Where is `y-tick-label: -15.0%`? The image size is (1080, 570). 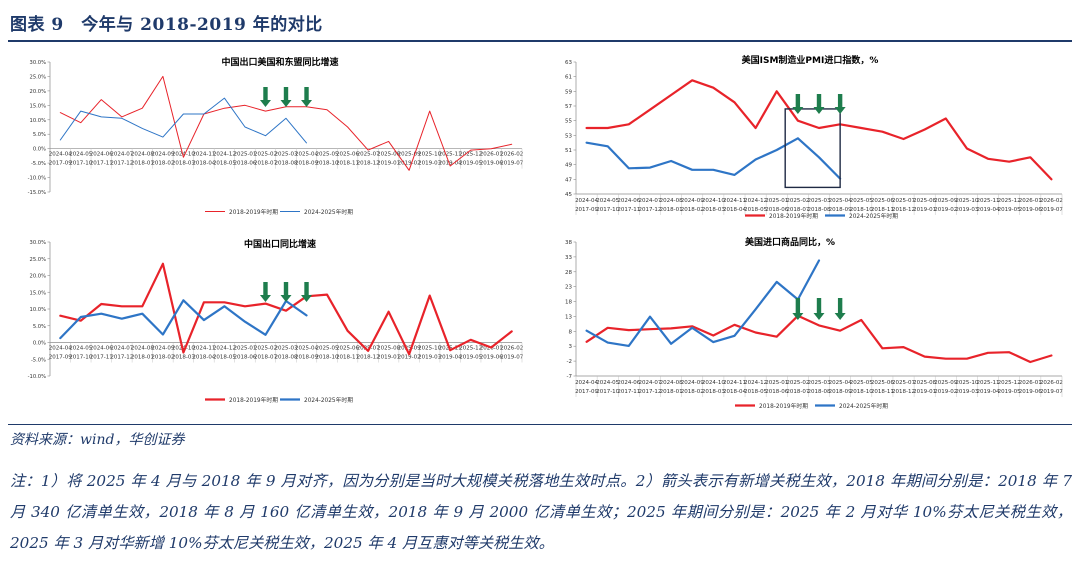
y-tick-label: -15.0% is located at coordinates (37, 193).